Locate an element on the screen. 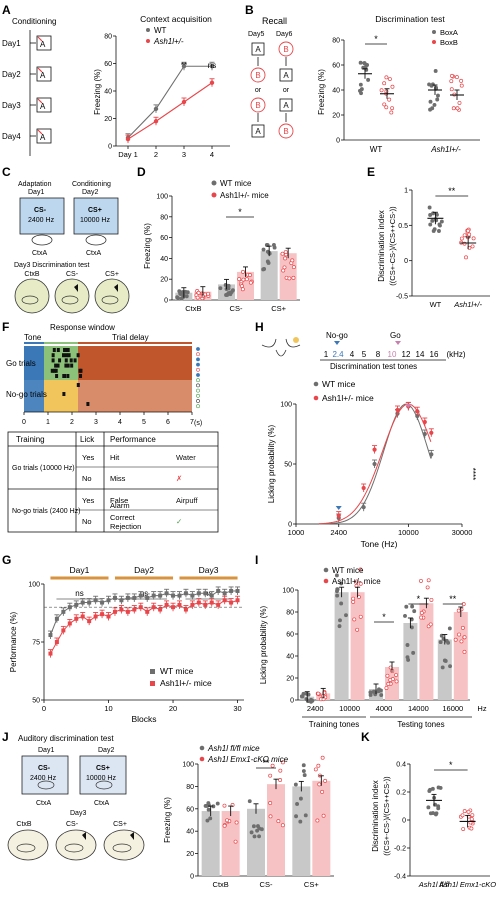 This screenshot has height=909, width=499. panel-a-day-label: Day3 is located at coordinates (11, 105).